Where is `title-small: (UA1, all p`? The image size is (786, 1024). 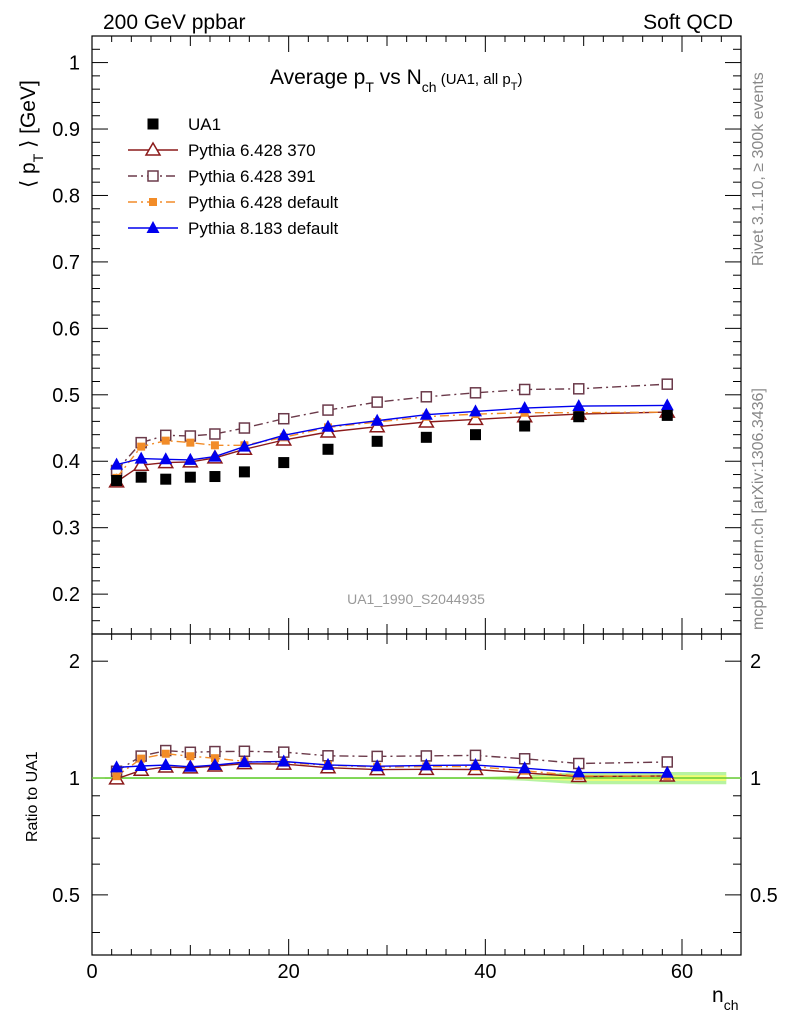
title-small: (UA1, all p is located at coordinates (474, 79).